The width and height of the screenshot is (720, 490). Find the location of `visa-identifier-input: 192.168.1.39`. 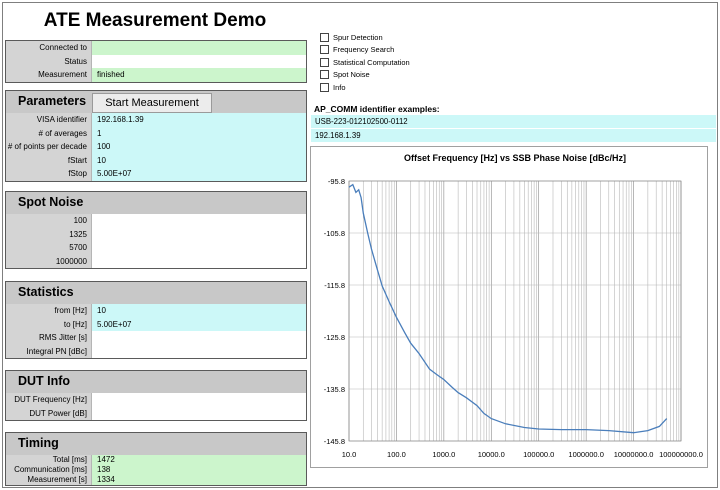

visa-identifier-input: 192.168.1.39 is located at coordinates (198, 120).